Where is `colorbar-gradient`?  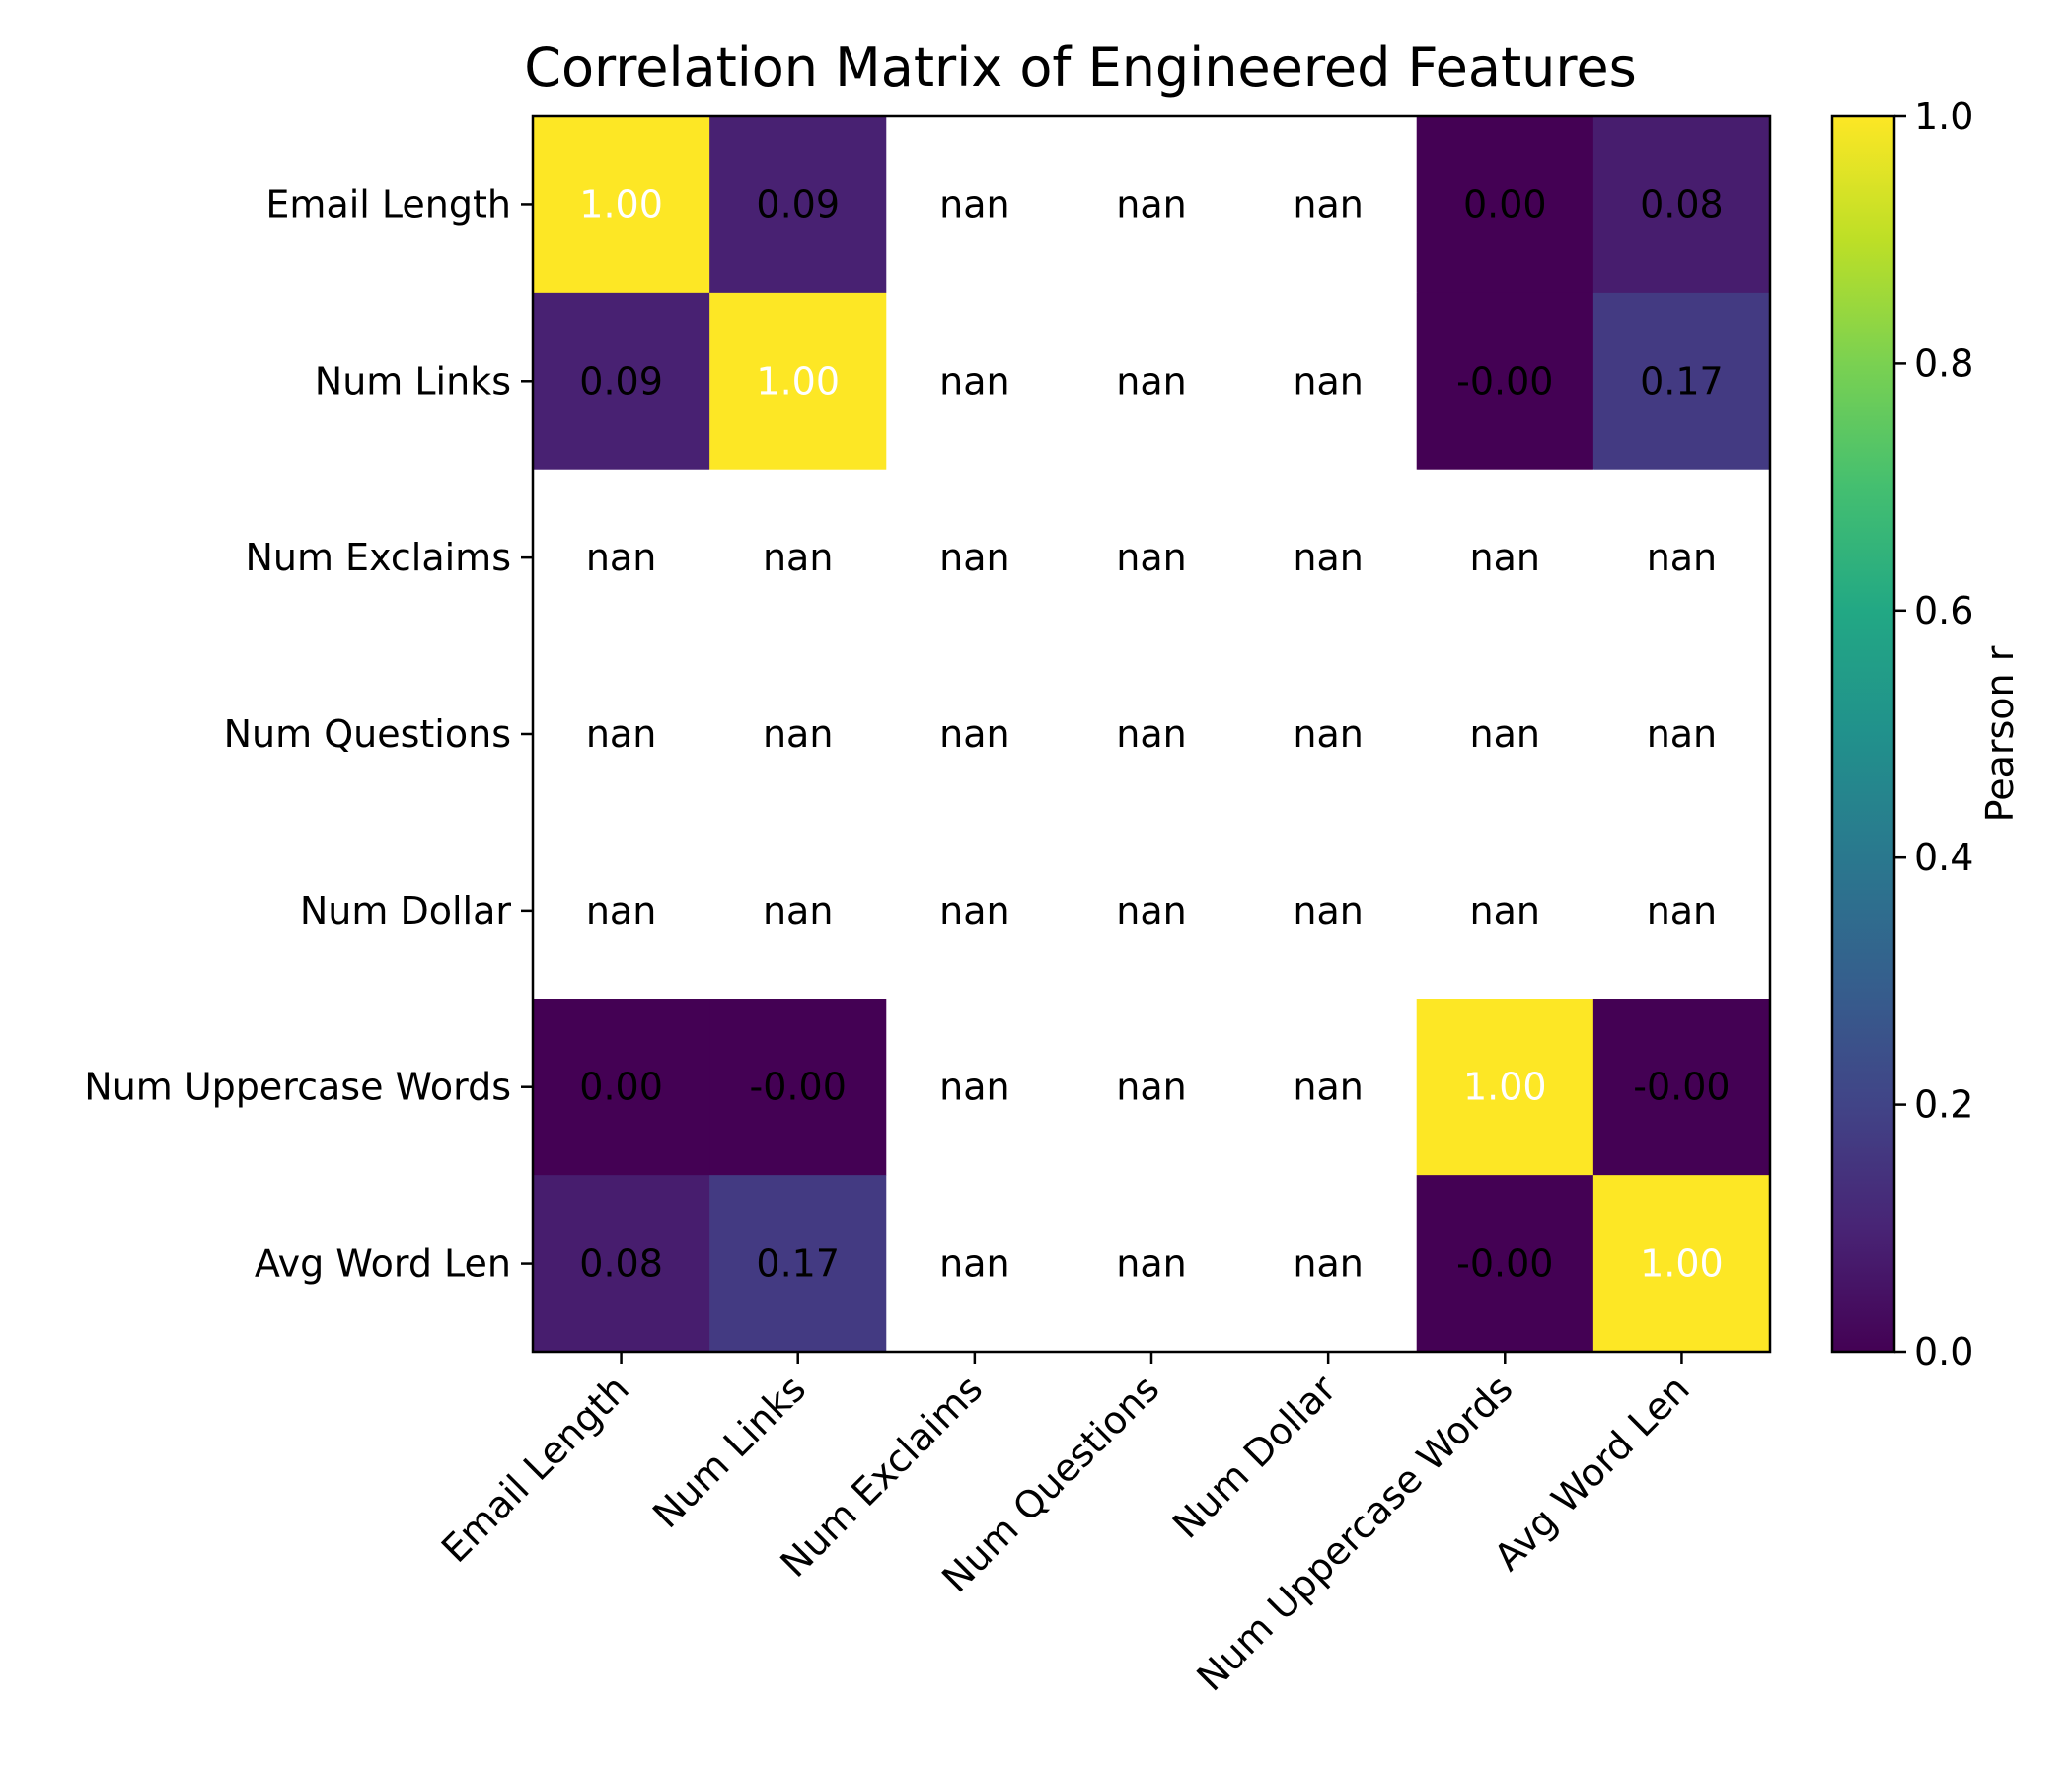 colorbar-gradient is located at coordinates (1863, 734).